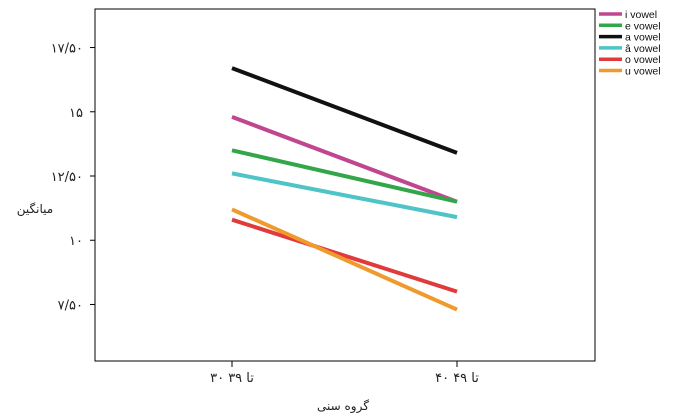 This screenshot has height=417, width=675. What do you see at coordinates (641, 15) in the screenshot?
I see `legend-label: i vowel` at bounding box center [641, 15].